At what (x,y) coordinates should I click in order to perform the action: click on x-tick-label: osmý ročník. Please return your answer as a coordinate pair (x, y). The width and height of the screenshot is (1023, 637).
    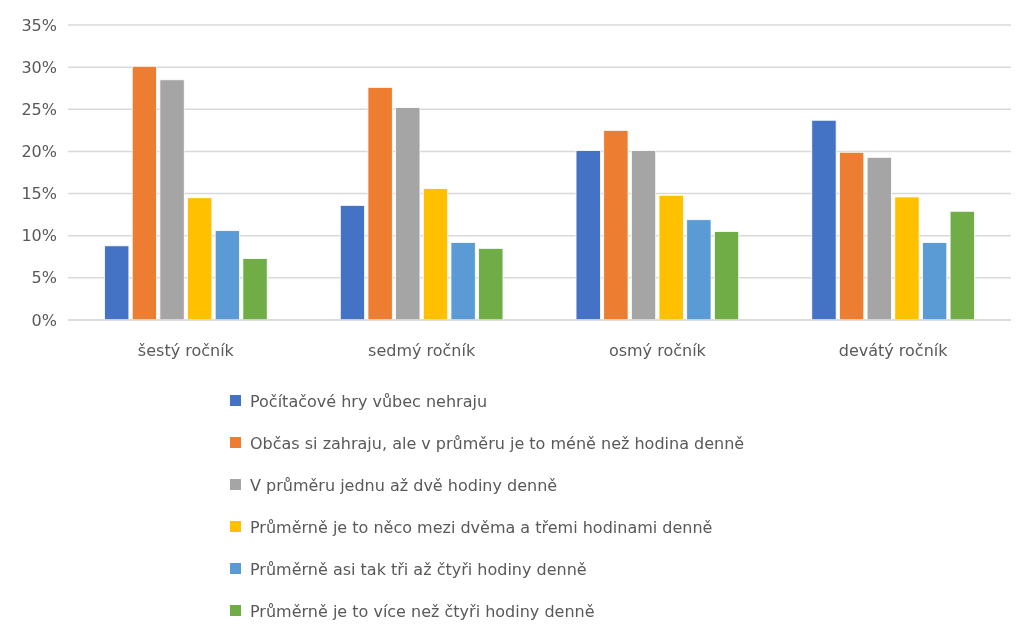
    Looking at the image, I should click on (657, 350).